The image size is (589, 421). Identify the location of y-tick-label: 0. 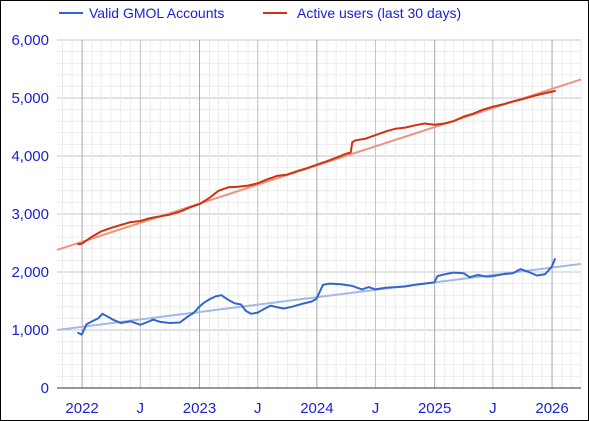
(45, 388).